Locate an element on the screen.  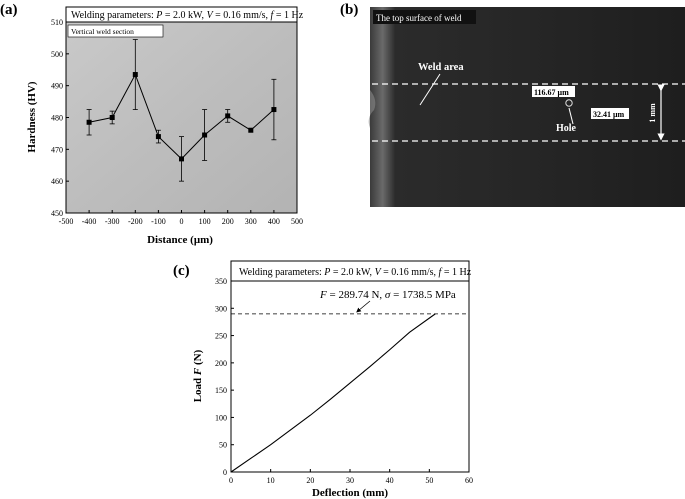
panel-a-xtick-label: 0 is located at coordinates (182, 221).